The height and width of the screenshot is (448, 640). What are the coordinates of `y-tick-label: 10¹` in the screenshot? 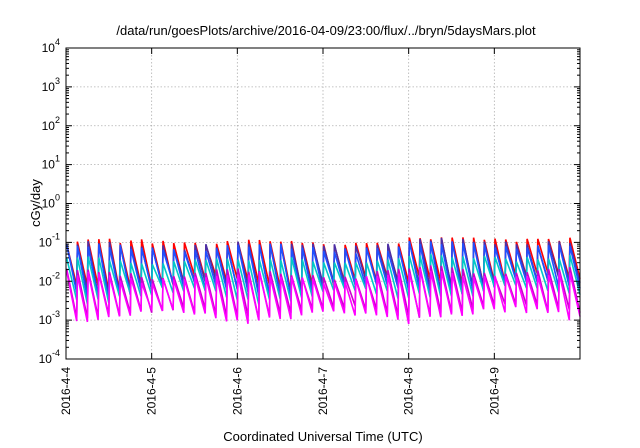 It's located at (51, 163).